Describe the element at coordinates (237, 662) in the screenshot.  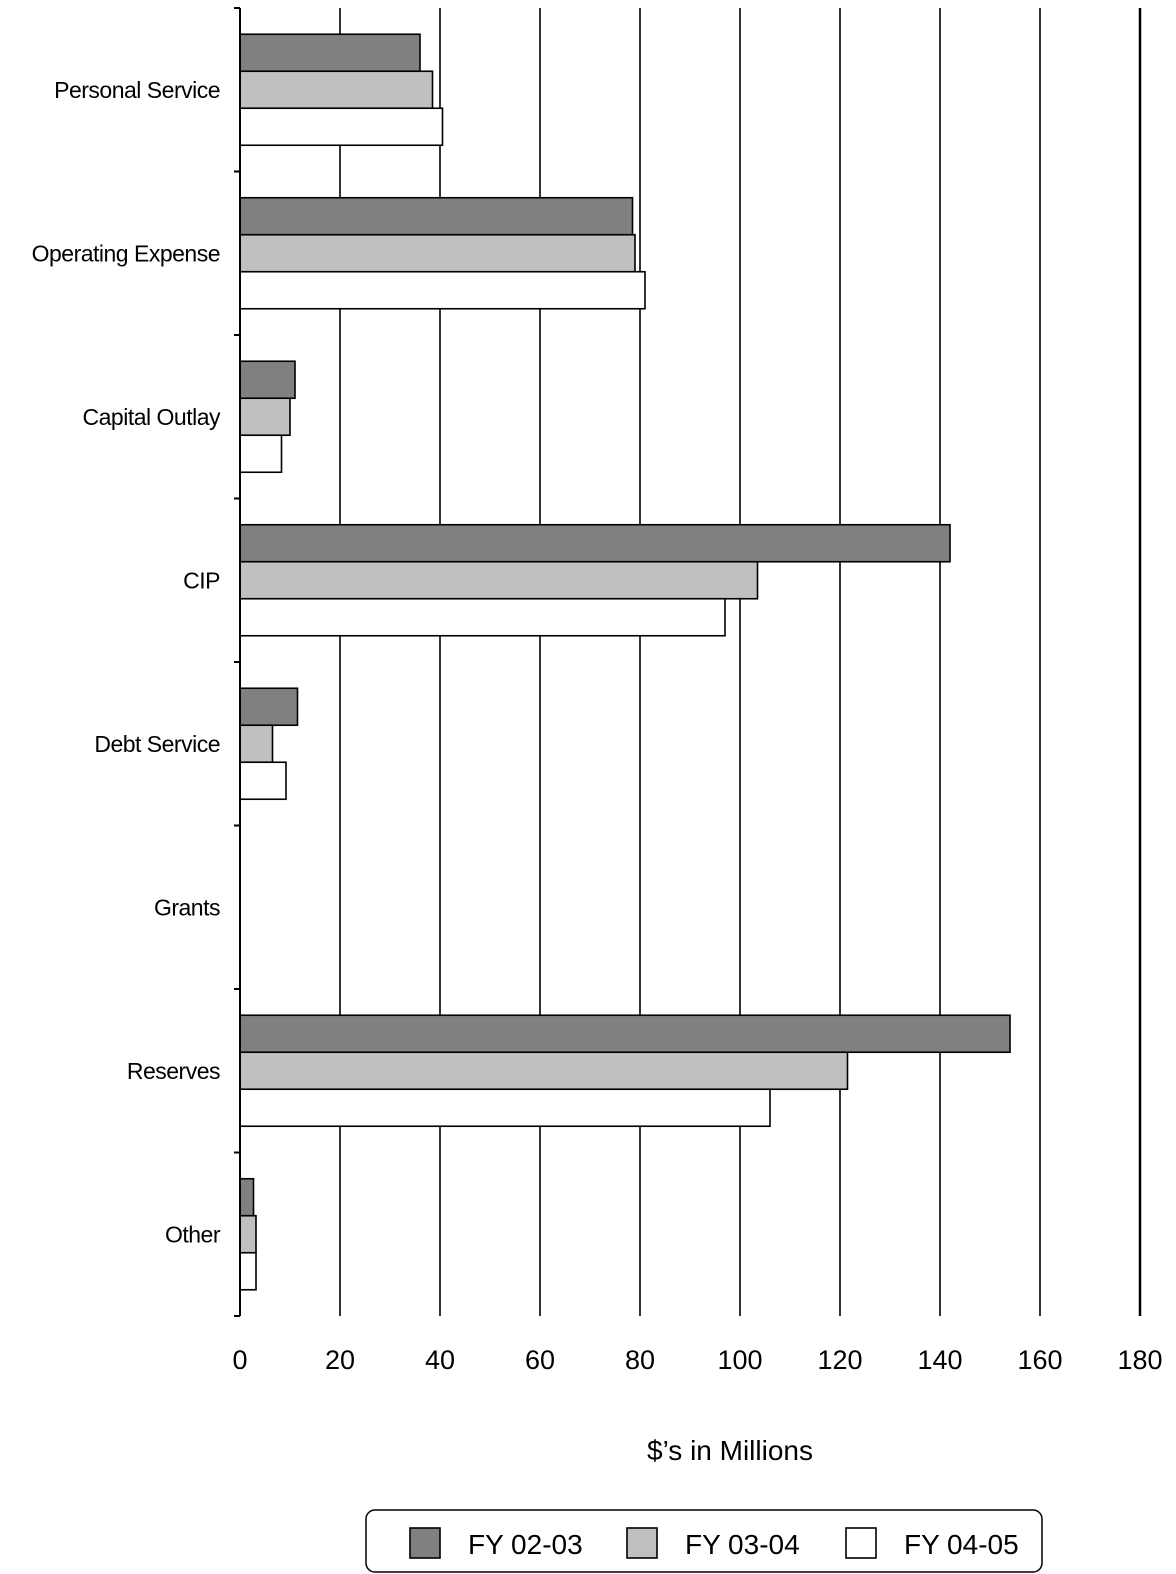
I see `axes` at that location.